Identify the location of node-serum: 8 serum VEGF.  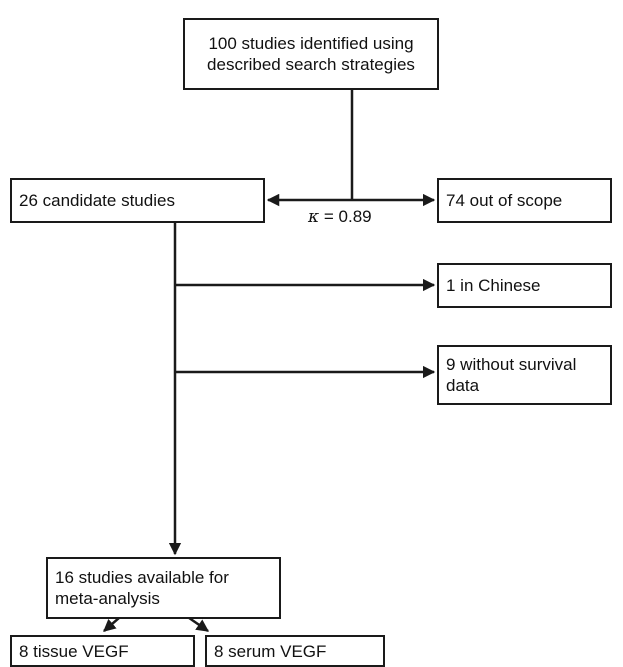
(295, 651).